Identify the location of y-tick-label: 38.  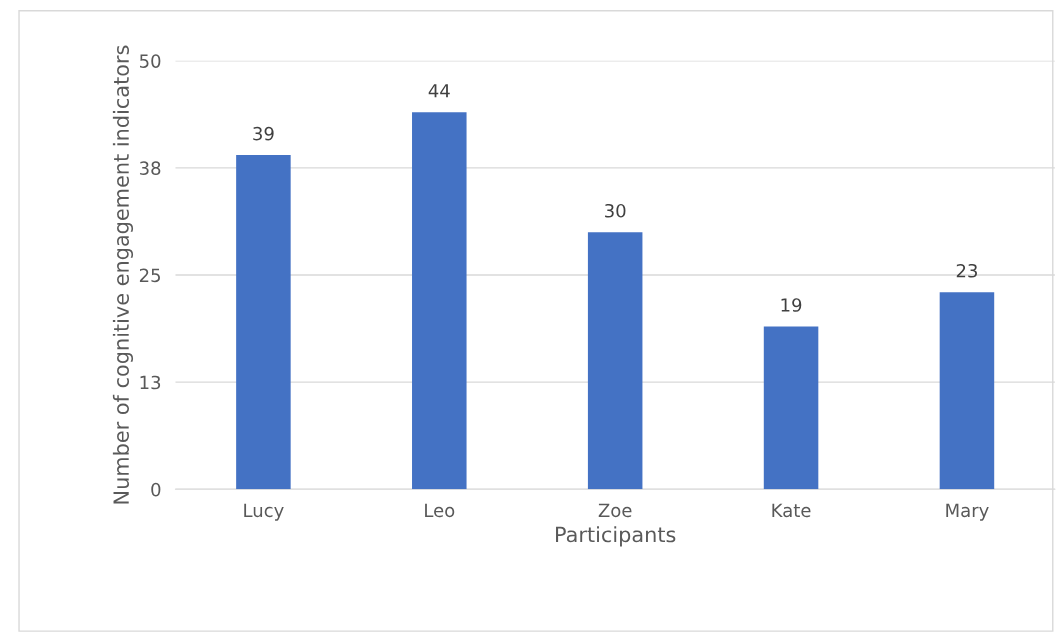
(150, 168).